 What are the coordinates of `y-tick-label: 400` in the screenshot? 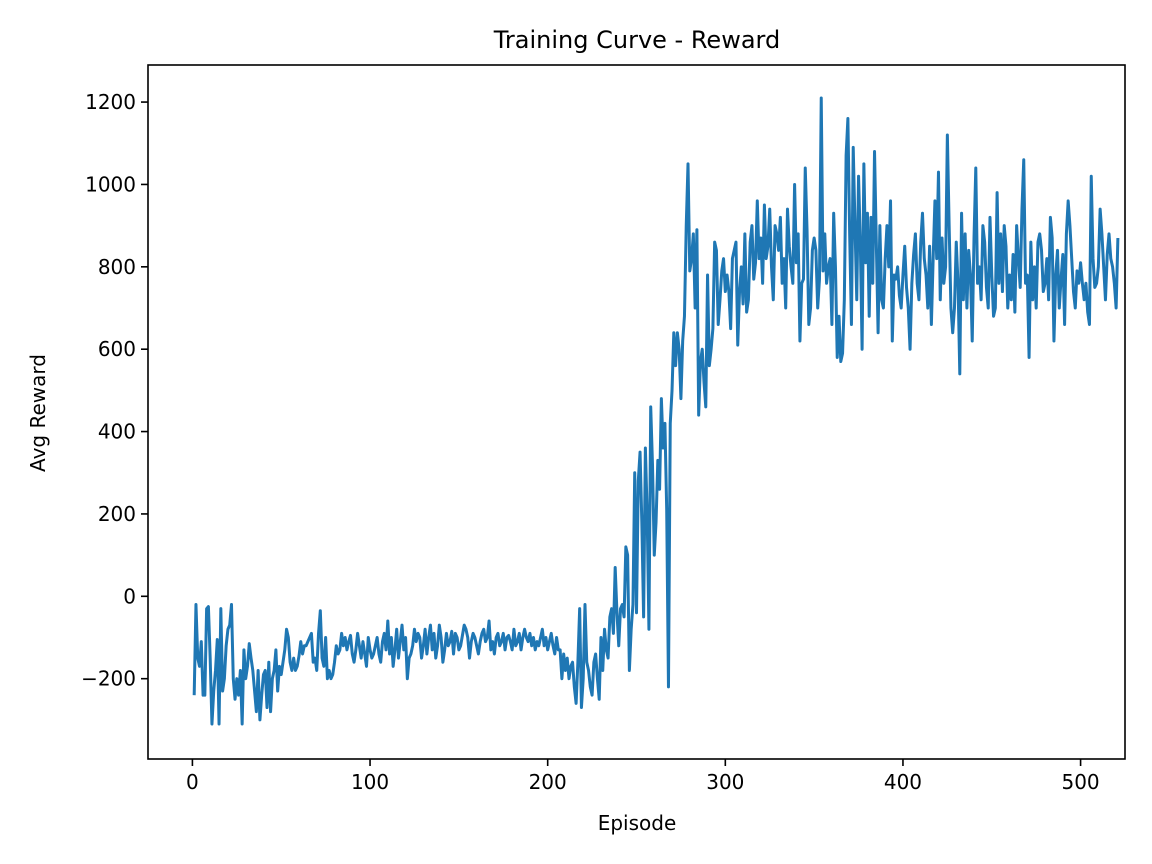 It's located at (117, 432).